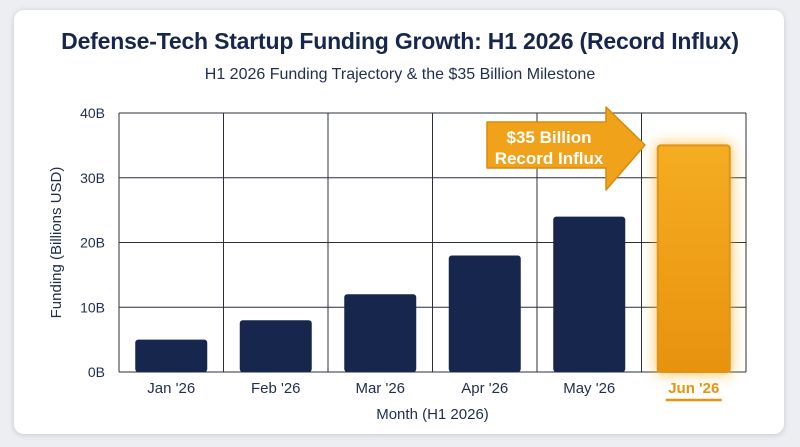 The width and height of the screenshot is (800, 447). Describe the element at coordinates (566, 148) in the screenshot. I see `annotation-arrow` at that location.